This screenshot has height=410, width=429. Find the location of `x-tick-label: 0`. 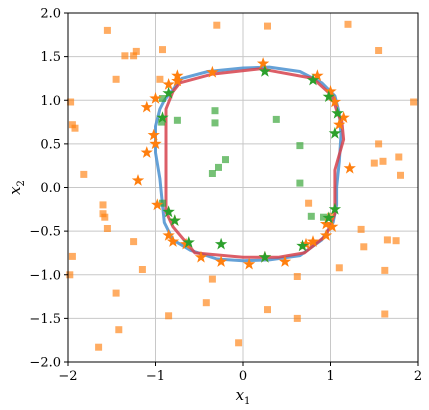

x-tick-label: 0 is located at coordinates (243, 376).